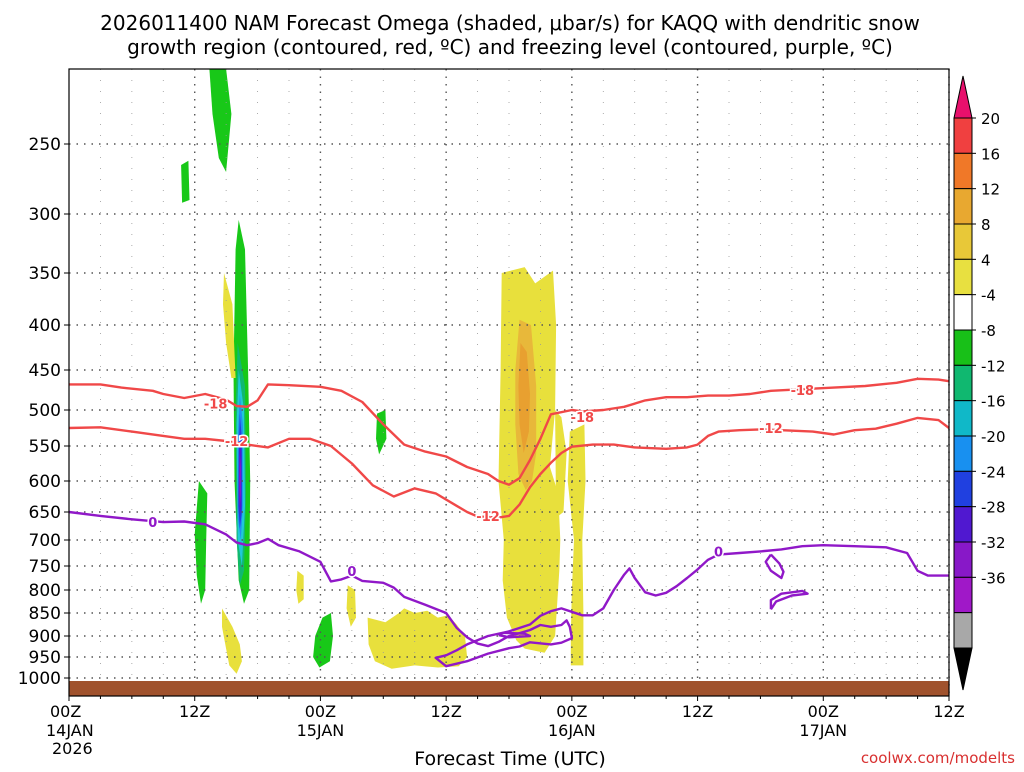 Image resolution: width=1024 pixels, height=772 pixels. Describe the element at coordinates (986, 260) in the screenshot. I see `colorbar-label: 4` at that location.